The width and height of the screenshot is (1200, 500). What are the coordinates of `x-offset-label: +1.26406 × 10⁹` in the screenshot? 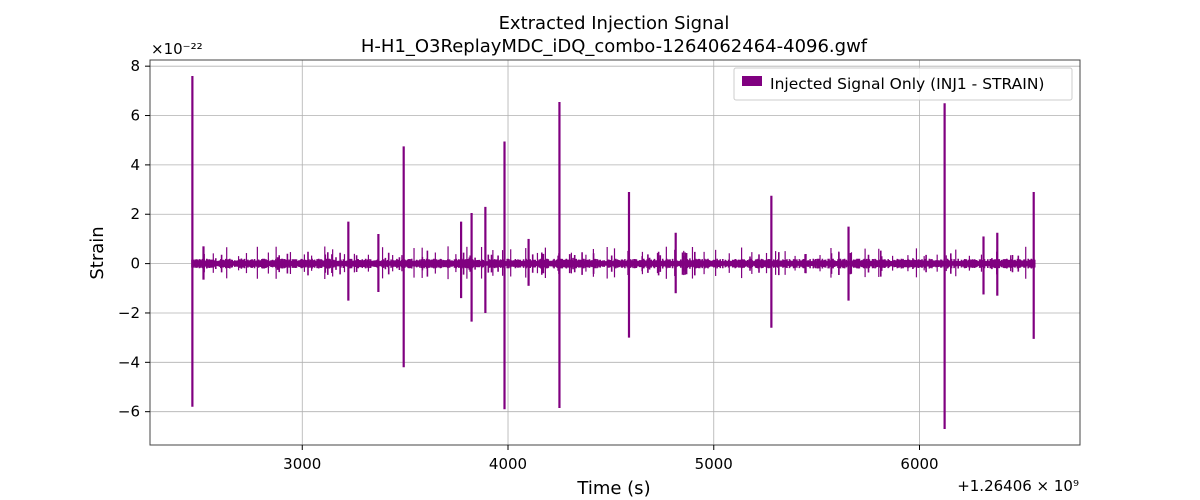 It's located at (1018, 486).